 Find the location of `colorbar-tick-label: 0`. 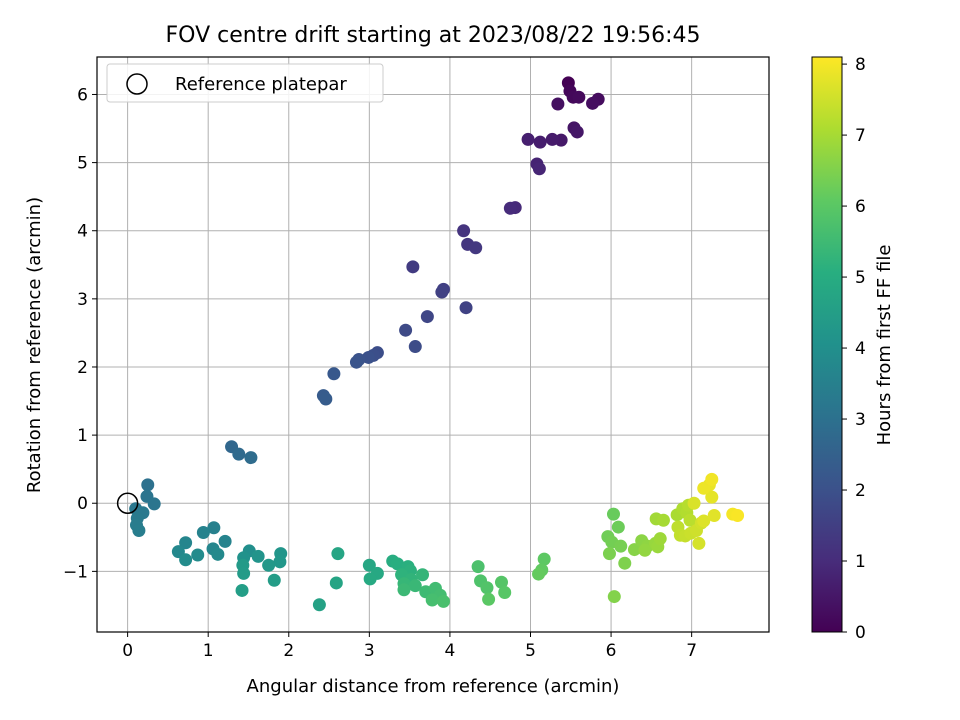

colorbar-tick-label: 0 is located at coordinates (860, 633).